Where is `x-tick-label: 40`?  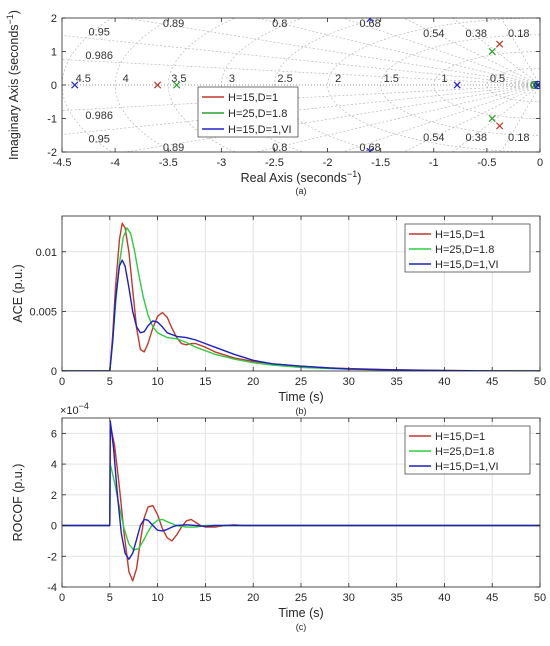
x-tick-label: 40 is located at coordinates (444, 382).